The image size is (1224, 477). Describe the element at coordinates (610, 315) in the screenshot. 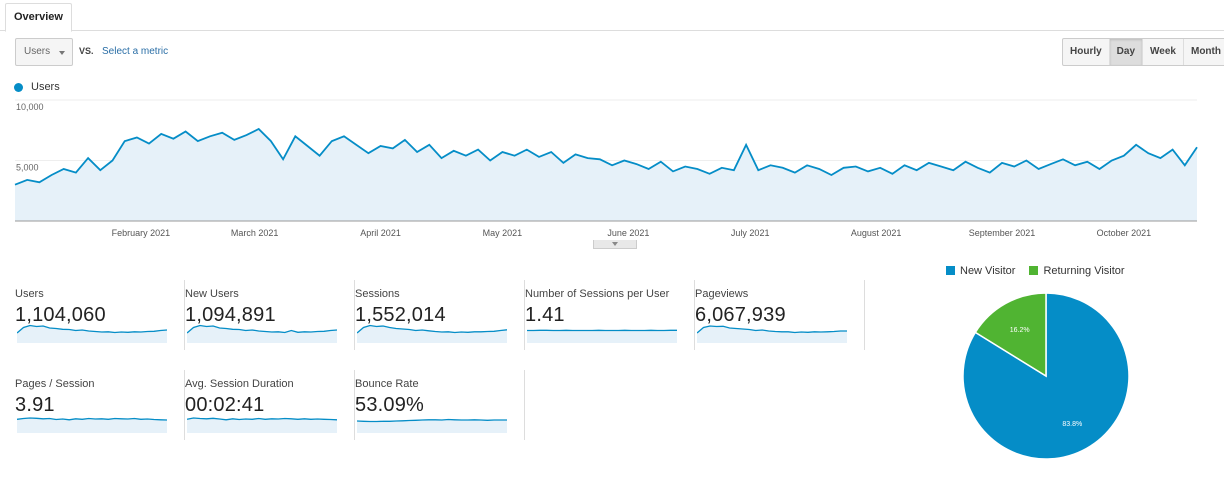

I see `metric-tile: Number of Sessions per User 1.41` at that location.